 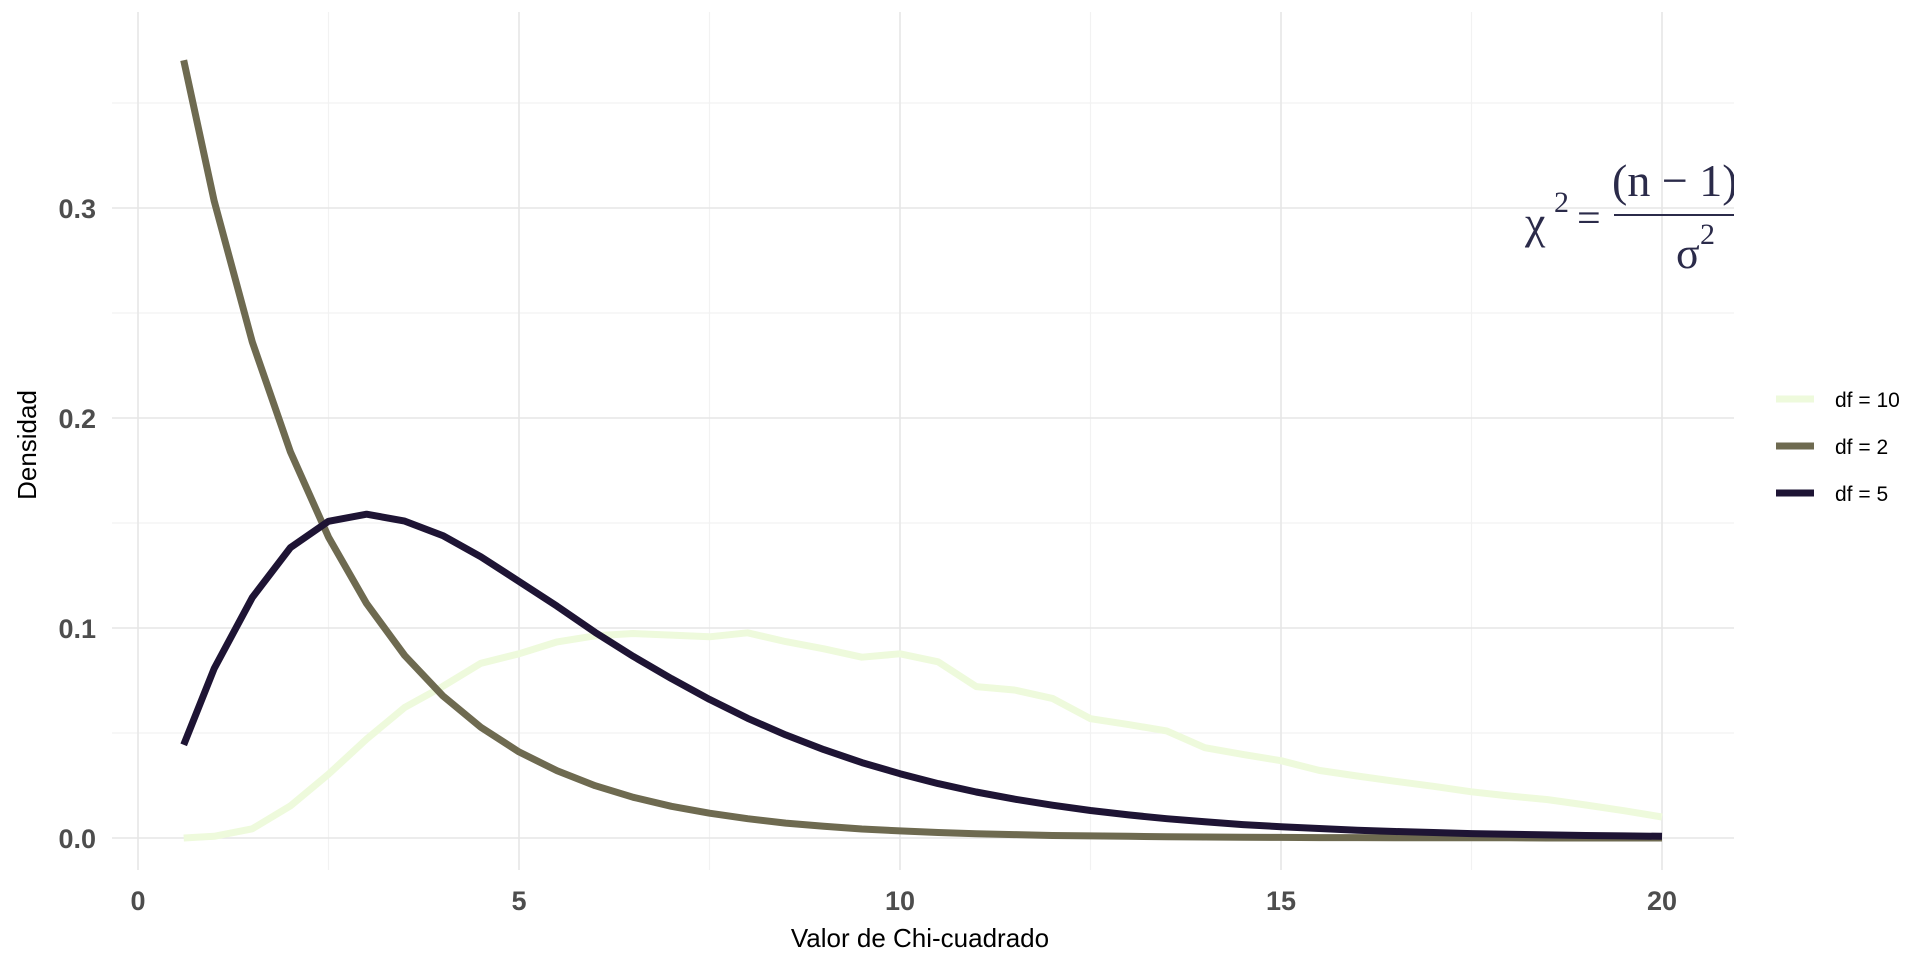 I want to click on y-tick-label: 0.1, so click(x=77, y=629).